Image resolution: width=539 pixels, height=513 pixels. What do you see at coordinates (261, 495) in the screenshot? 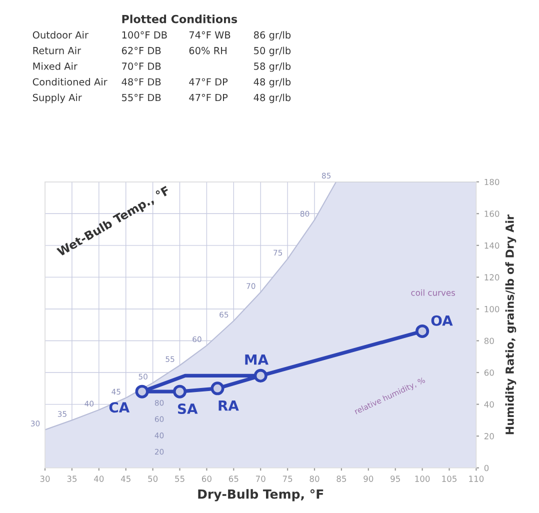
I see `x-axis-title: Dry-Bulb Temp, °F` at bounding box center [261, 495].